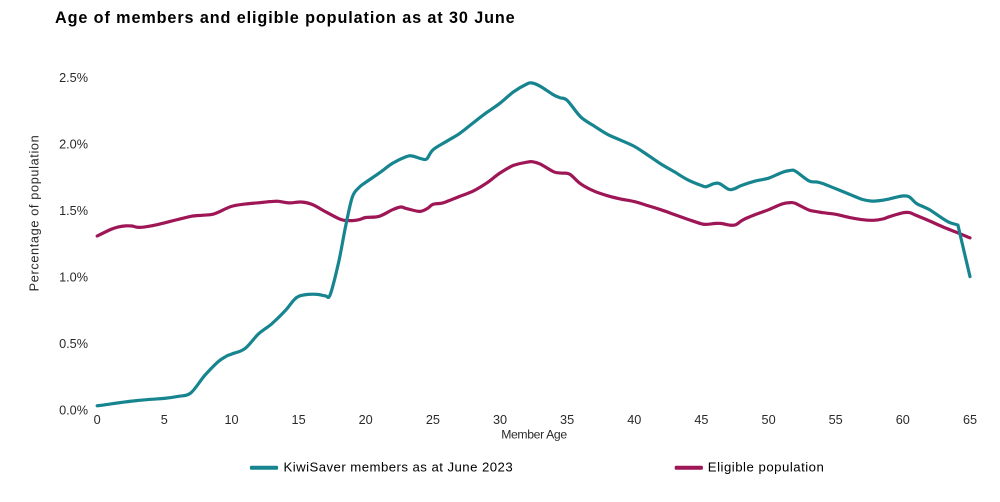 This screenshot has height=502, width=1000. Describe the element at coordinates (500, 420) in the screenshot. I see `svg-text: 30` at that location.